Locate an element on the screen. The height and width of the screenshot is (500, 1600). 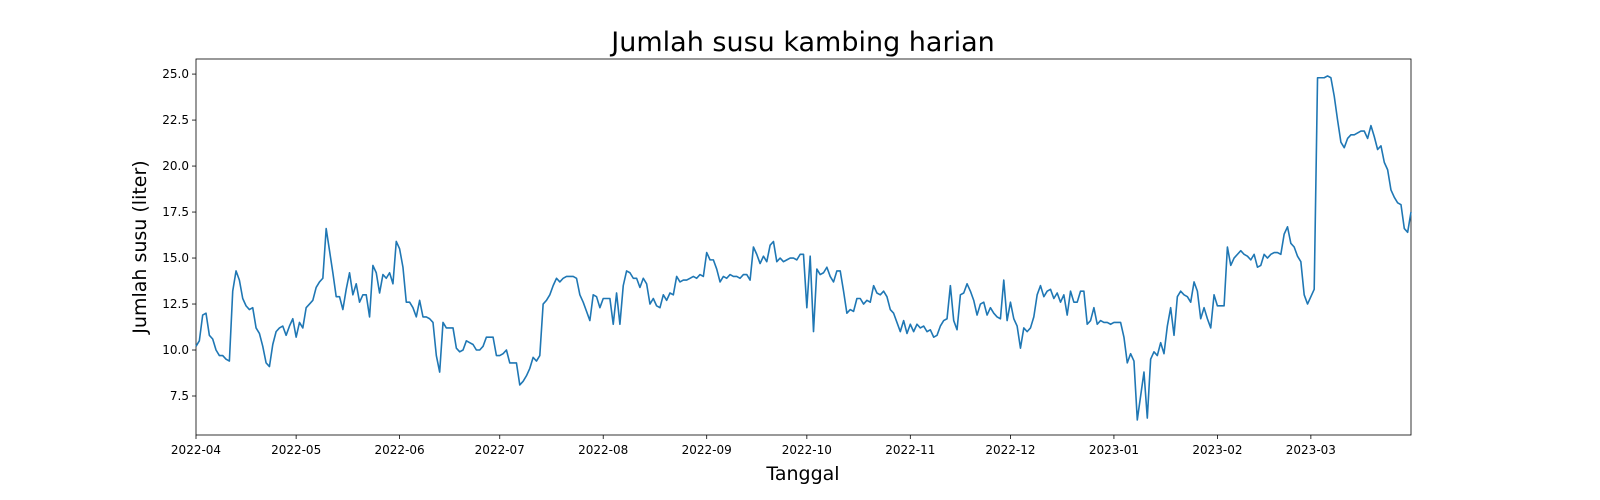
chart-title: Jumlah susu kambing harian is located at coordinates (801, 42).